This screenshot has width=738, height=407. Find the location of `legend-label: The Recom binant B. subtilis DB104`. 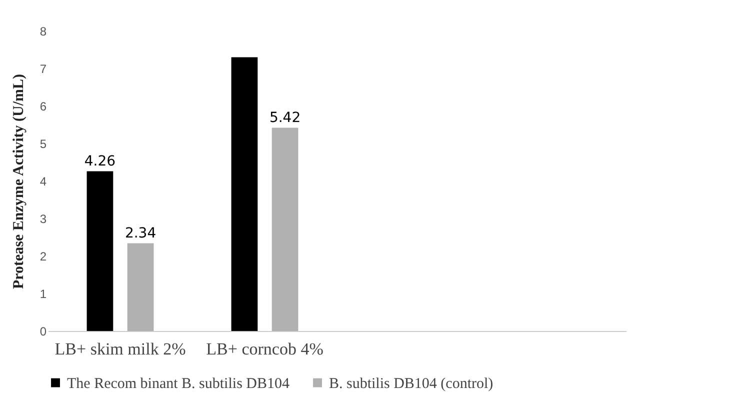

legend-label: The Recom binant B. subtilis DB104 is located at coordinates (178, 384).